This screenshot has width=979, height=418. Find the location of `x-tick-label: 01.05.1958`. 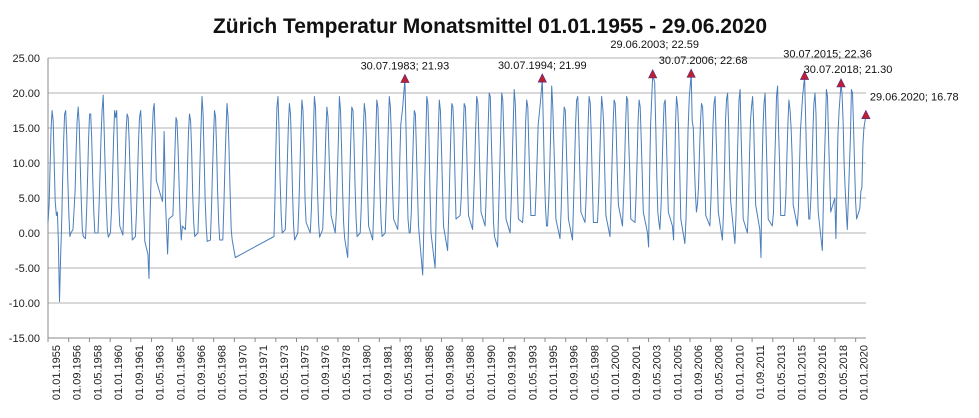

x-tick-label: 01.05.1958 is located at coordinates (98, 372).